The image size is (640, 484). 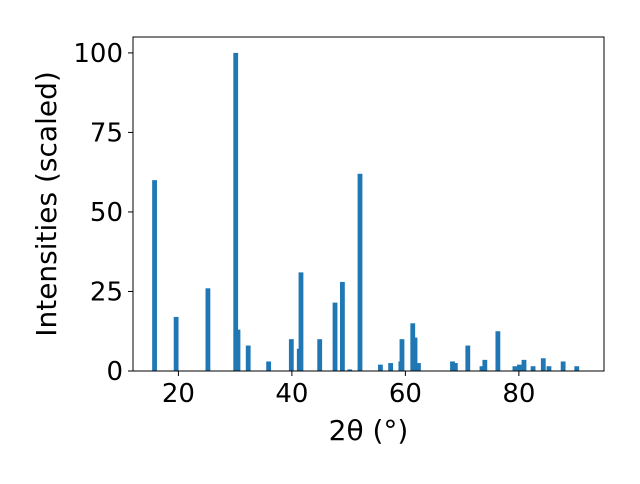 What do you see at coordinates (106, 133) in the screenshot?
I see `y-tick-label: 75` at bounding box center [106, 133].